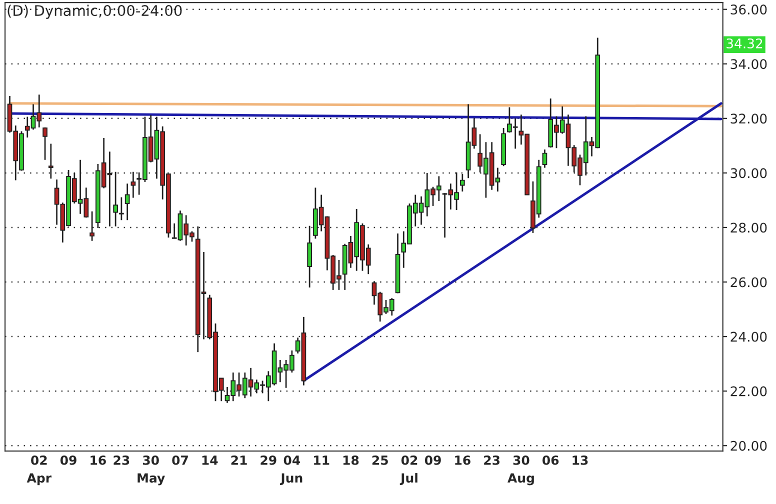 Image resolution: width=776 pixels, height=504 pixels. Describe the element at coordinates (748, 391) in the screenshot. I see `y-tick-label: 22.00` at that location.